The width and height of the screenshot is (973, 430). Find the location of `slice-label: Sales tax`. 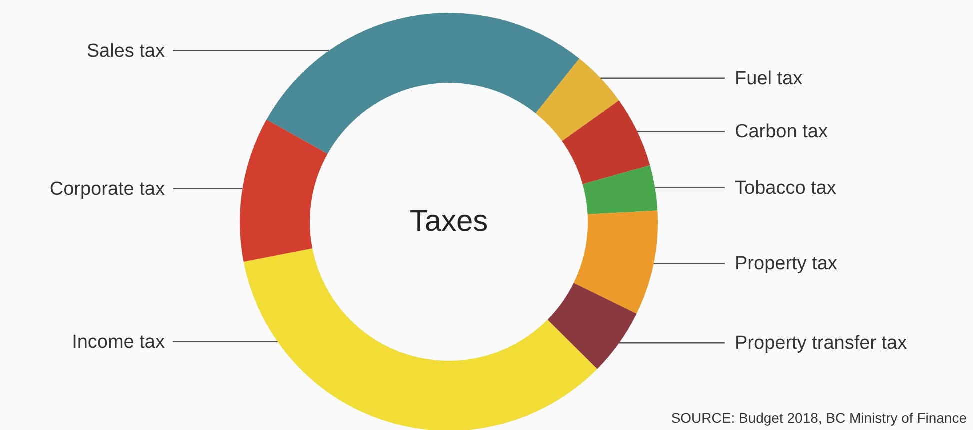

slice-label: Sales tax is located at coordinates (126, 51).